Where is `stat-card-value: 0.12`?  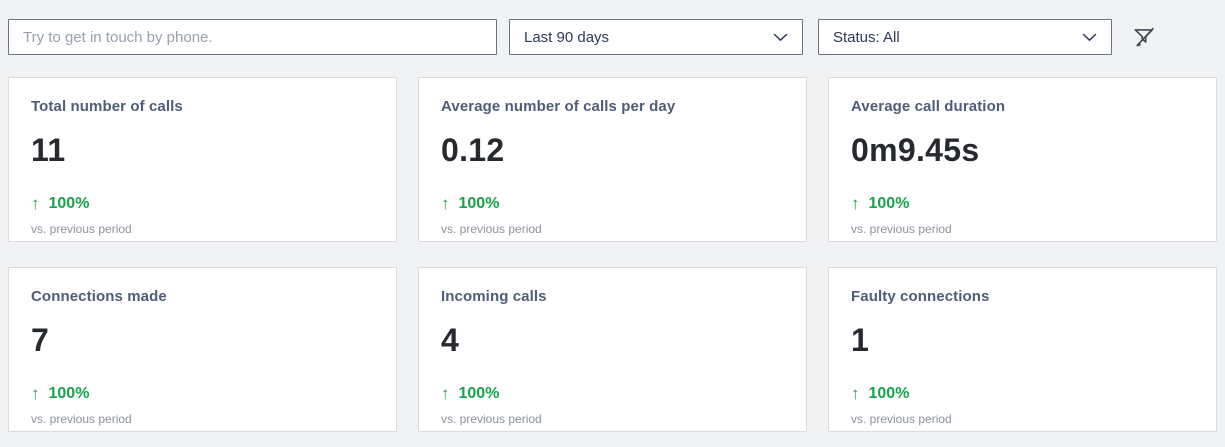 stat-card-value: 0.12 is located at coordinates (473, 150).